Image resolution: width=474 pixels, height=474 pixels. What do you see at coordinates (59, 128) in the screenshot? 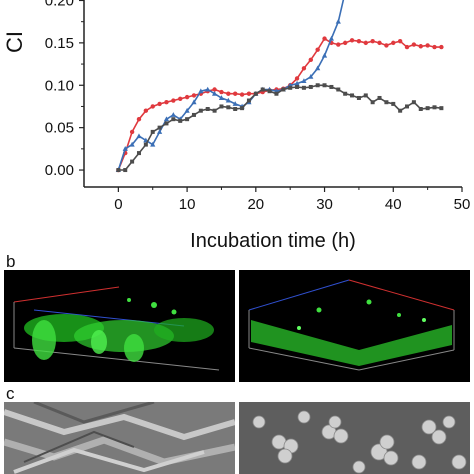
I see `y-tick-label: 0.05` at bounding box center [59, 128].